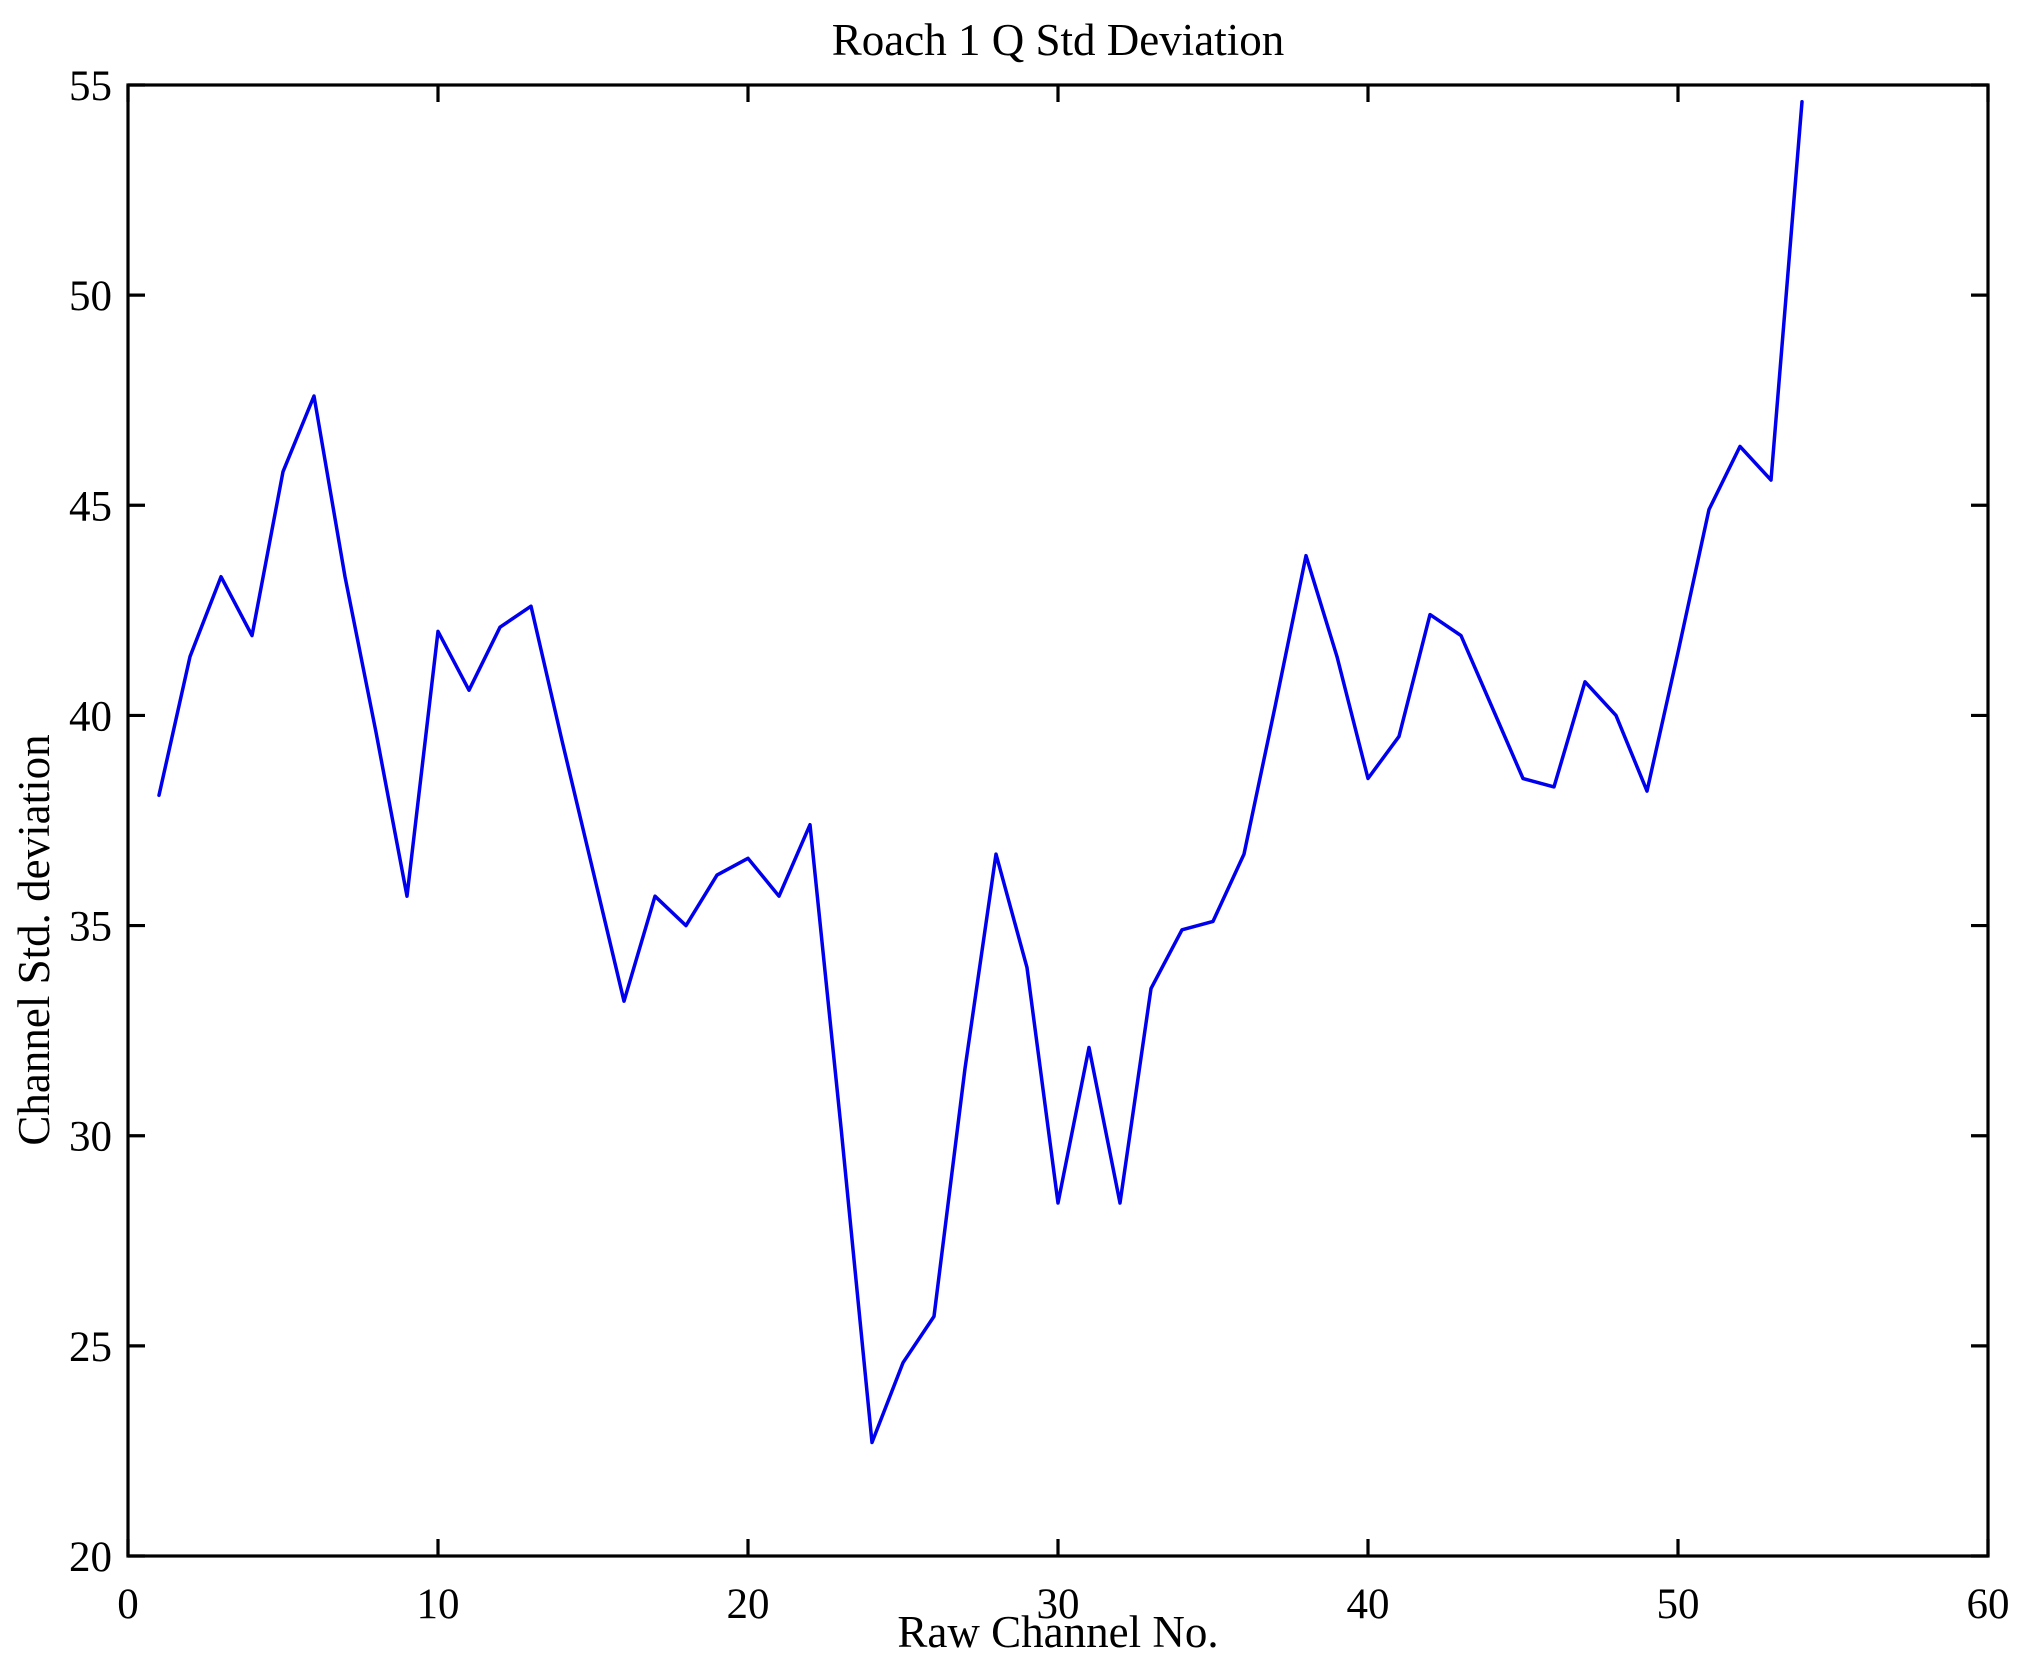 Image resolution: width=2025 pixels, height=1671 pixels. Describe the element at coordinates (1368, 1604) in the screenshot. I see `x-tick-label: 40` at that location.